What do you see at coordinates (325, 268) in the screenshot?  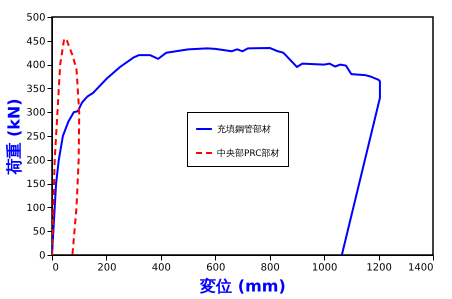 I see `x-tick-label: 1000` at bounding box center [325, 268].